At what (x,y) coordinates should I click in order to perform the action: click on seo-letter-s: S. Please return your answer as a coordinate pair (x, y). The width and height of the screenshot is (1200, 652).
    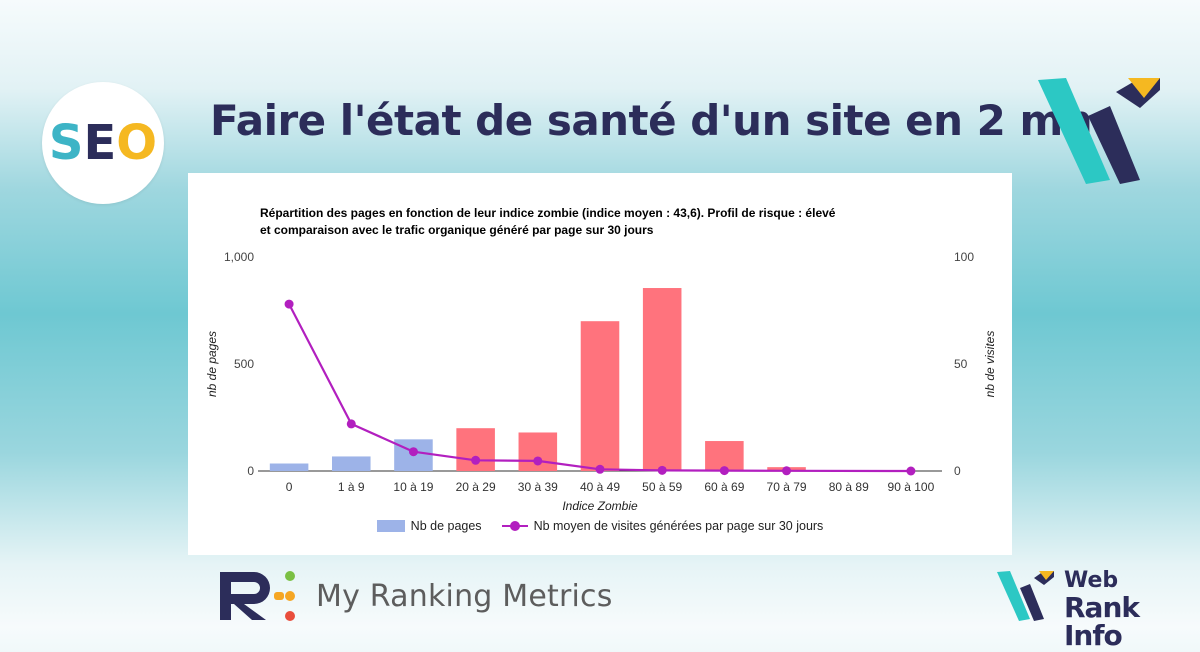
    Looking at the image, I should click on (66, 143).